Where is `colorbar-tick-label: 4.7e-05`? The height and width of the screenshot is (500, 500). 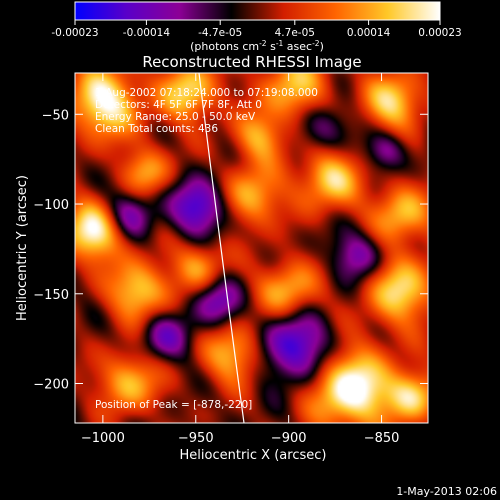 colorbar-tick-label: 4.7e-05 is located at coordinates (295, 33).